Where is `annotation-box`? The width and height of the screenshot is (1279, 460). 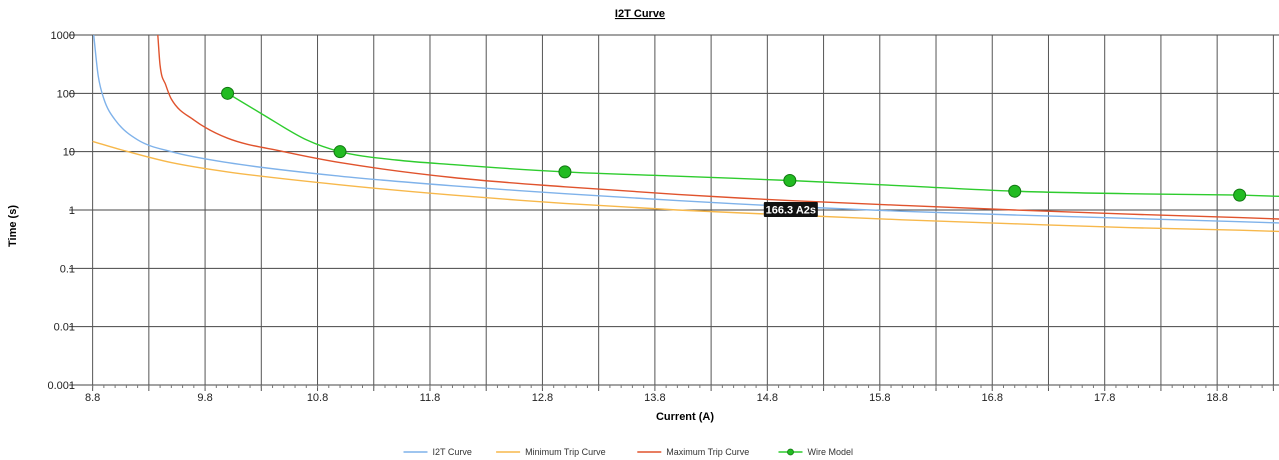
annotation-box is located at coordinates (790, 209).